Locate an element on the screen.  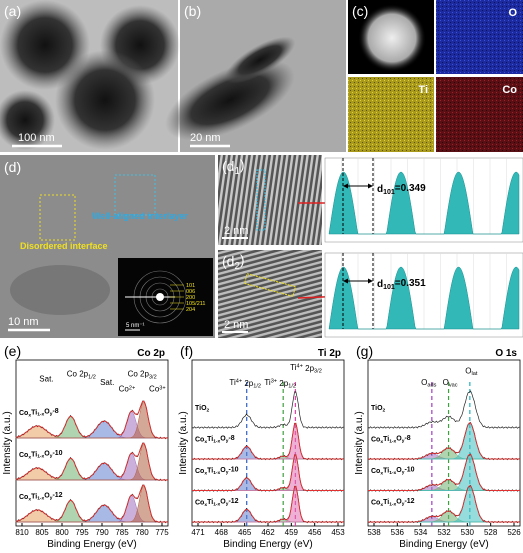
map-label: Co is located at coordinates (509, 90).